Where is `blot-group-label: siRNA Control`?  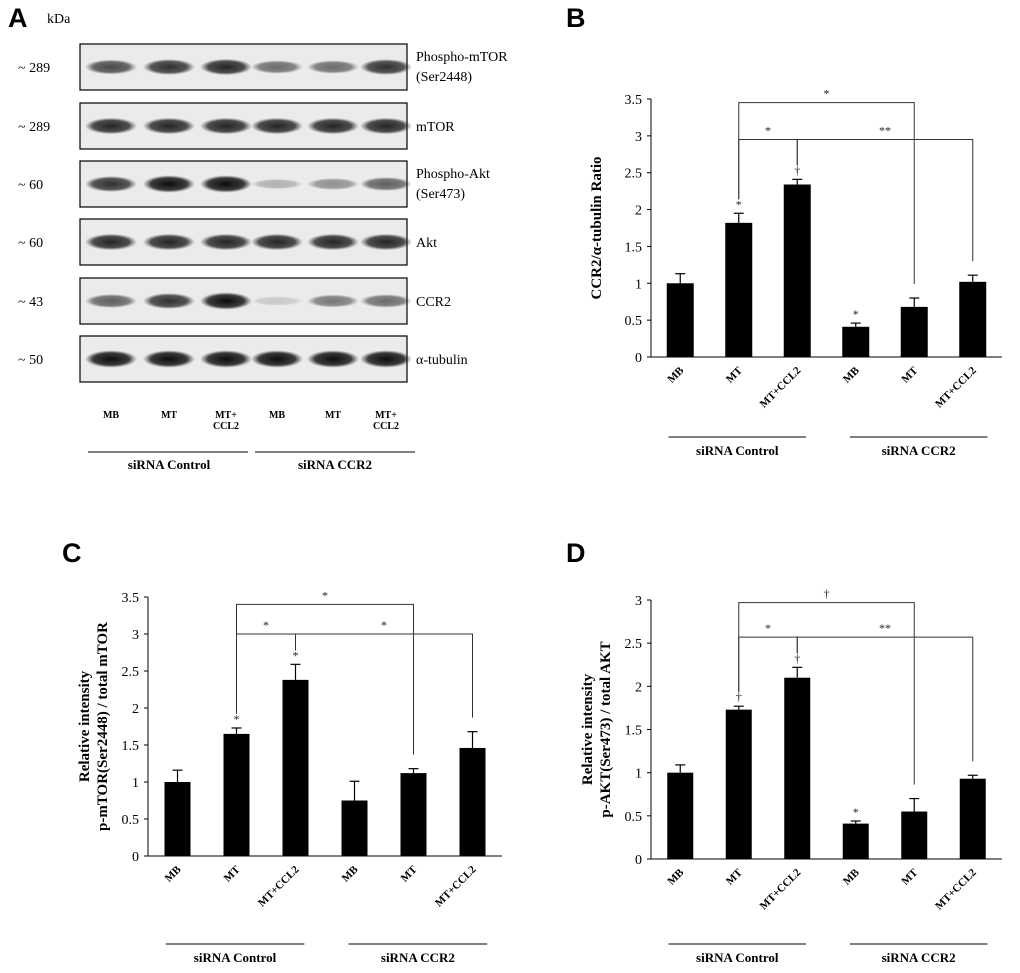 blot-group-label: siRNA Control is located at coordinates (169, 464).